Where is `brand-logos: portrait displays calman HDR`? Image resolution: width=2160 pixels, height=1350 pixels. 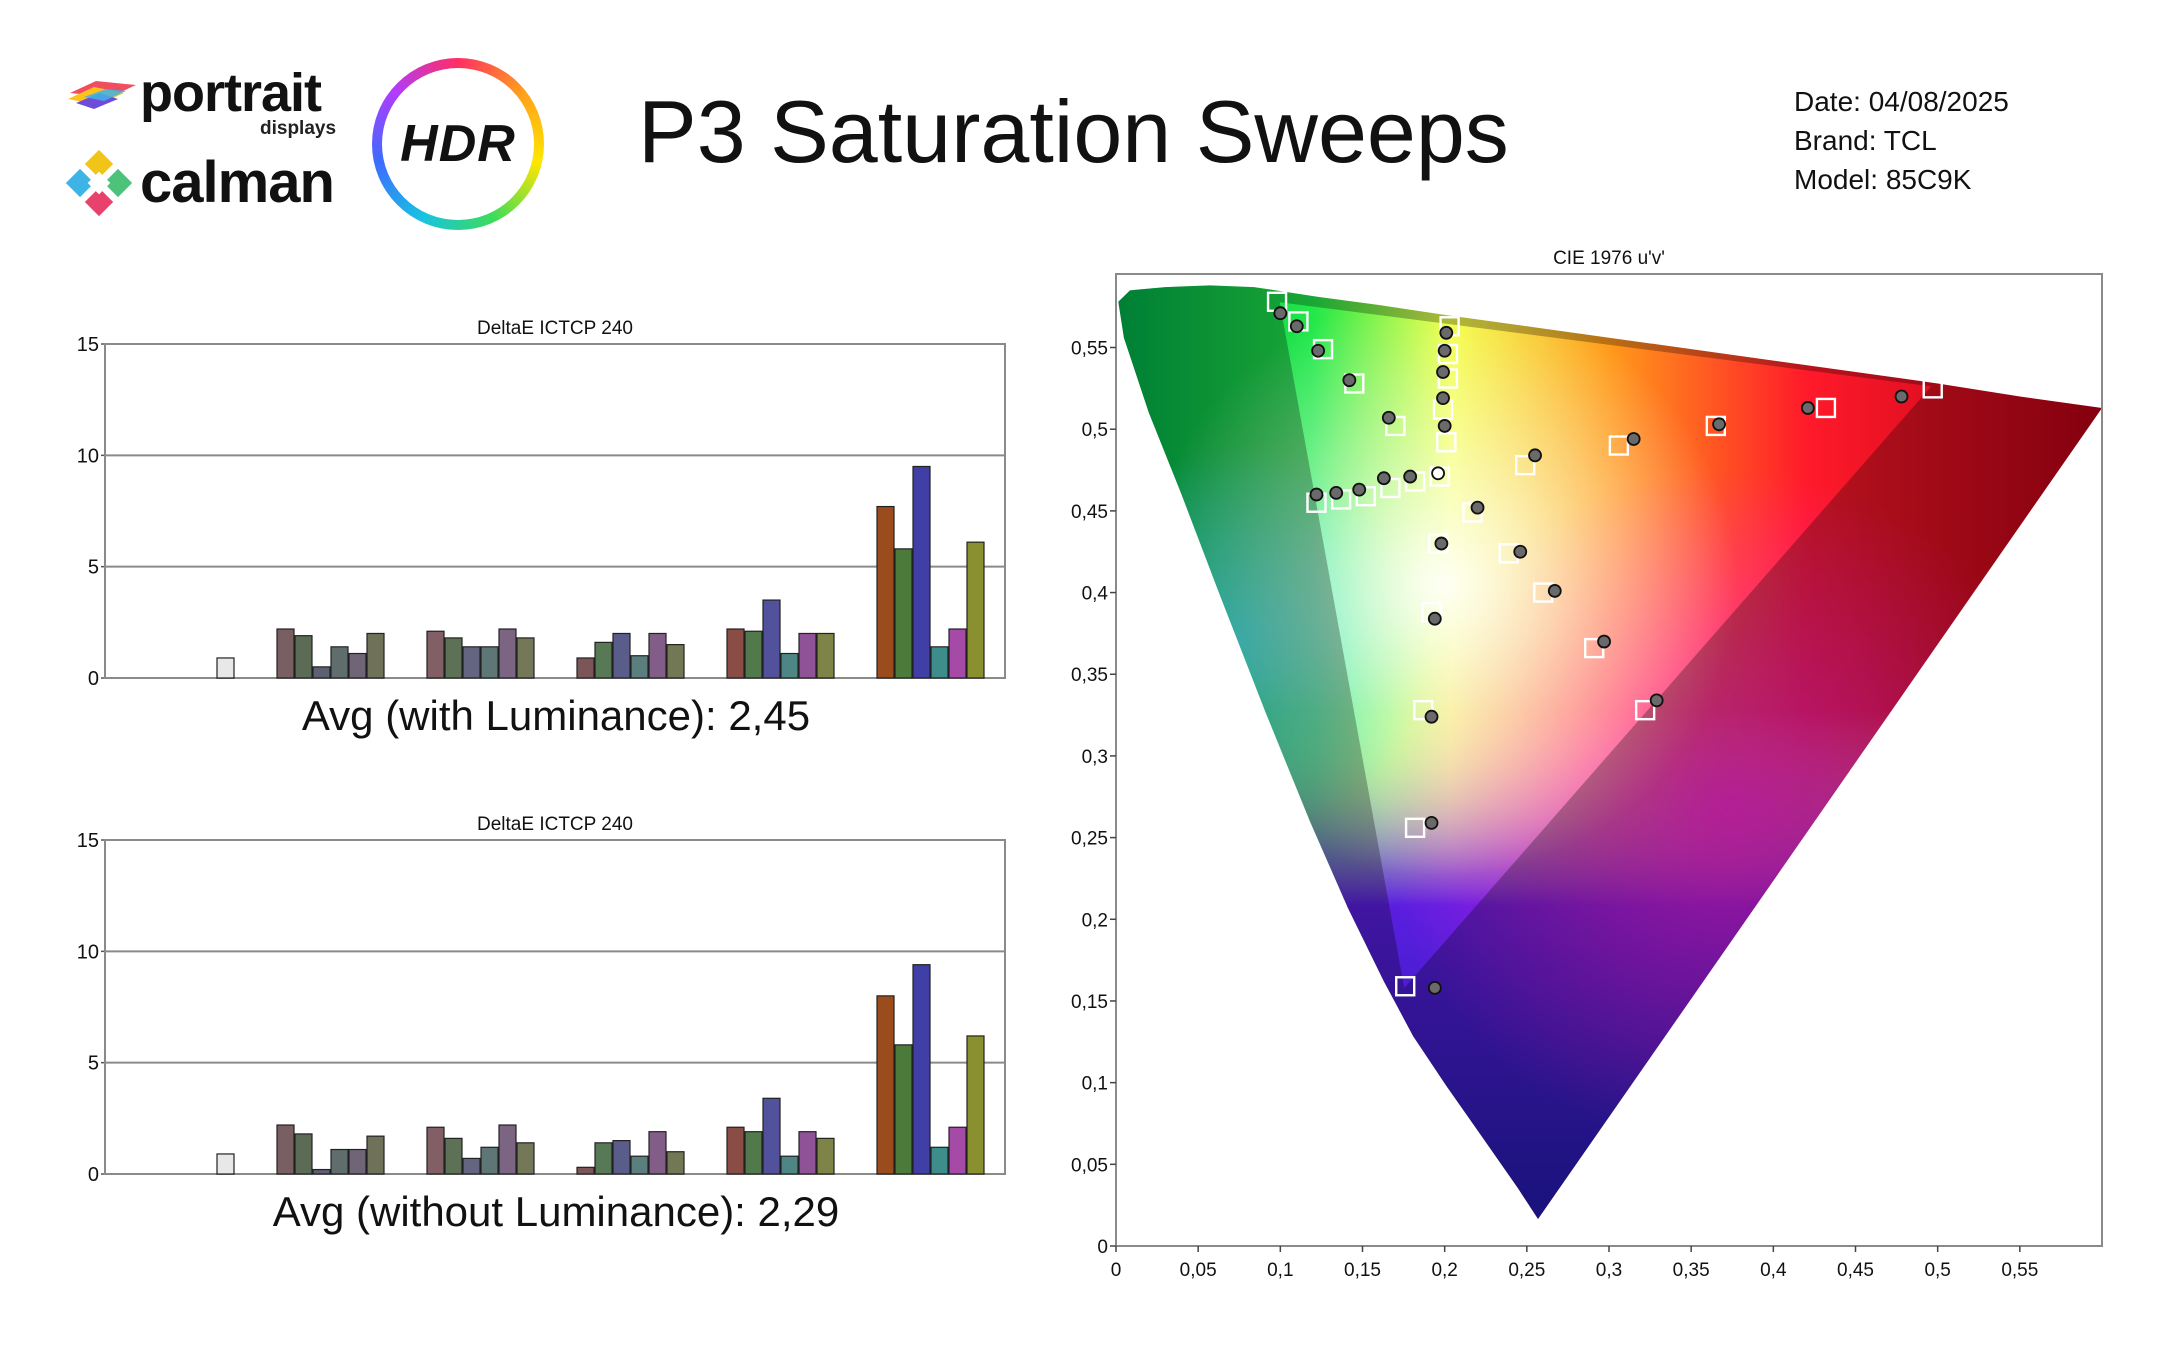
brand-logos: portrait displays calman HDR is located at coordinates (305, 148).